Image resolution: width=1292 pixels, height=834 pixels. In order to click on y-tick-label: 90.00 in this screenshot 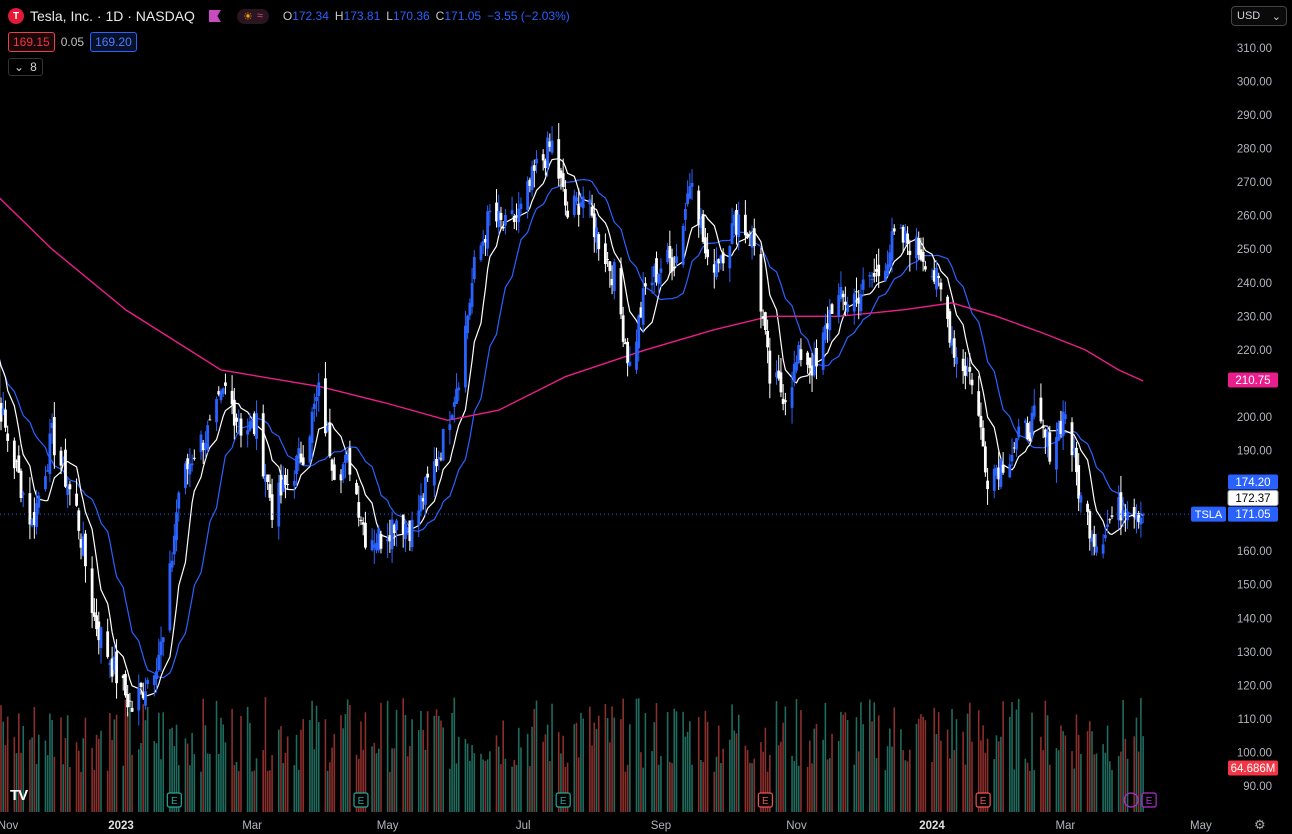, I will do `click(1257, 787)`.